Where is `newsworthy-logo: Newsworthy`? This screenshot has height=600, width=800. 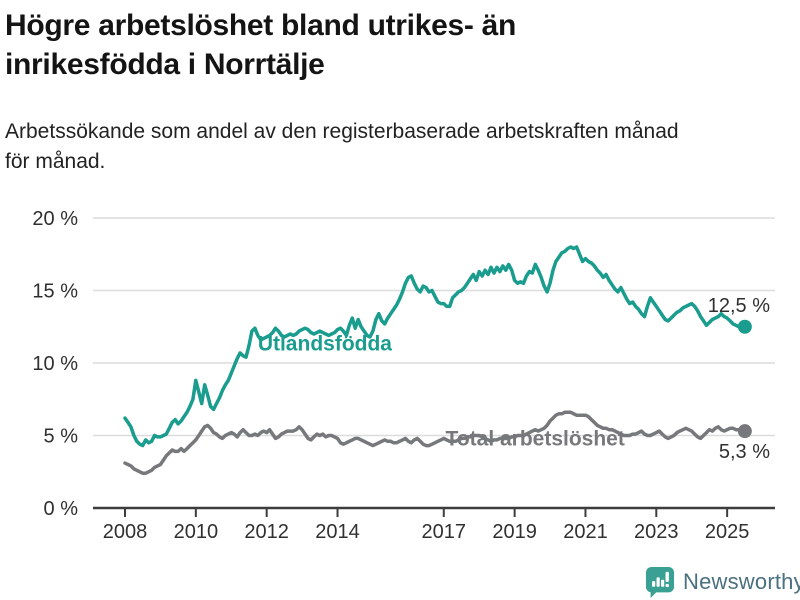
newsworthy-logo: Newsworthy is located at coordinates (722, 582).